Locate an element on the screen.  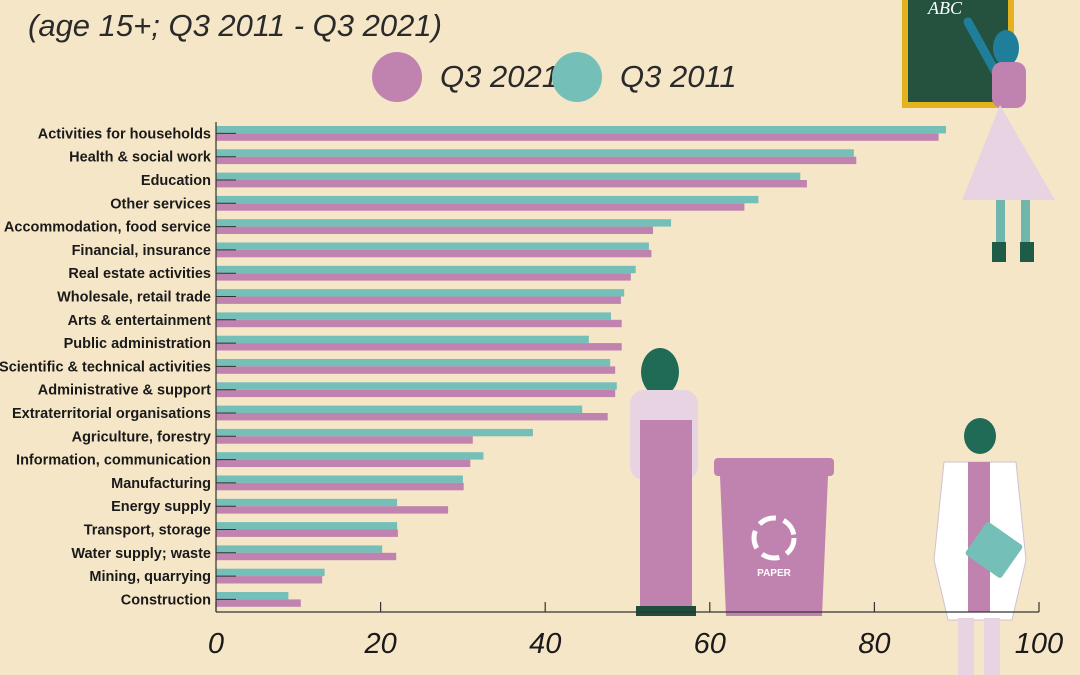
worker-hair is located at coordinates (660, 372).